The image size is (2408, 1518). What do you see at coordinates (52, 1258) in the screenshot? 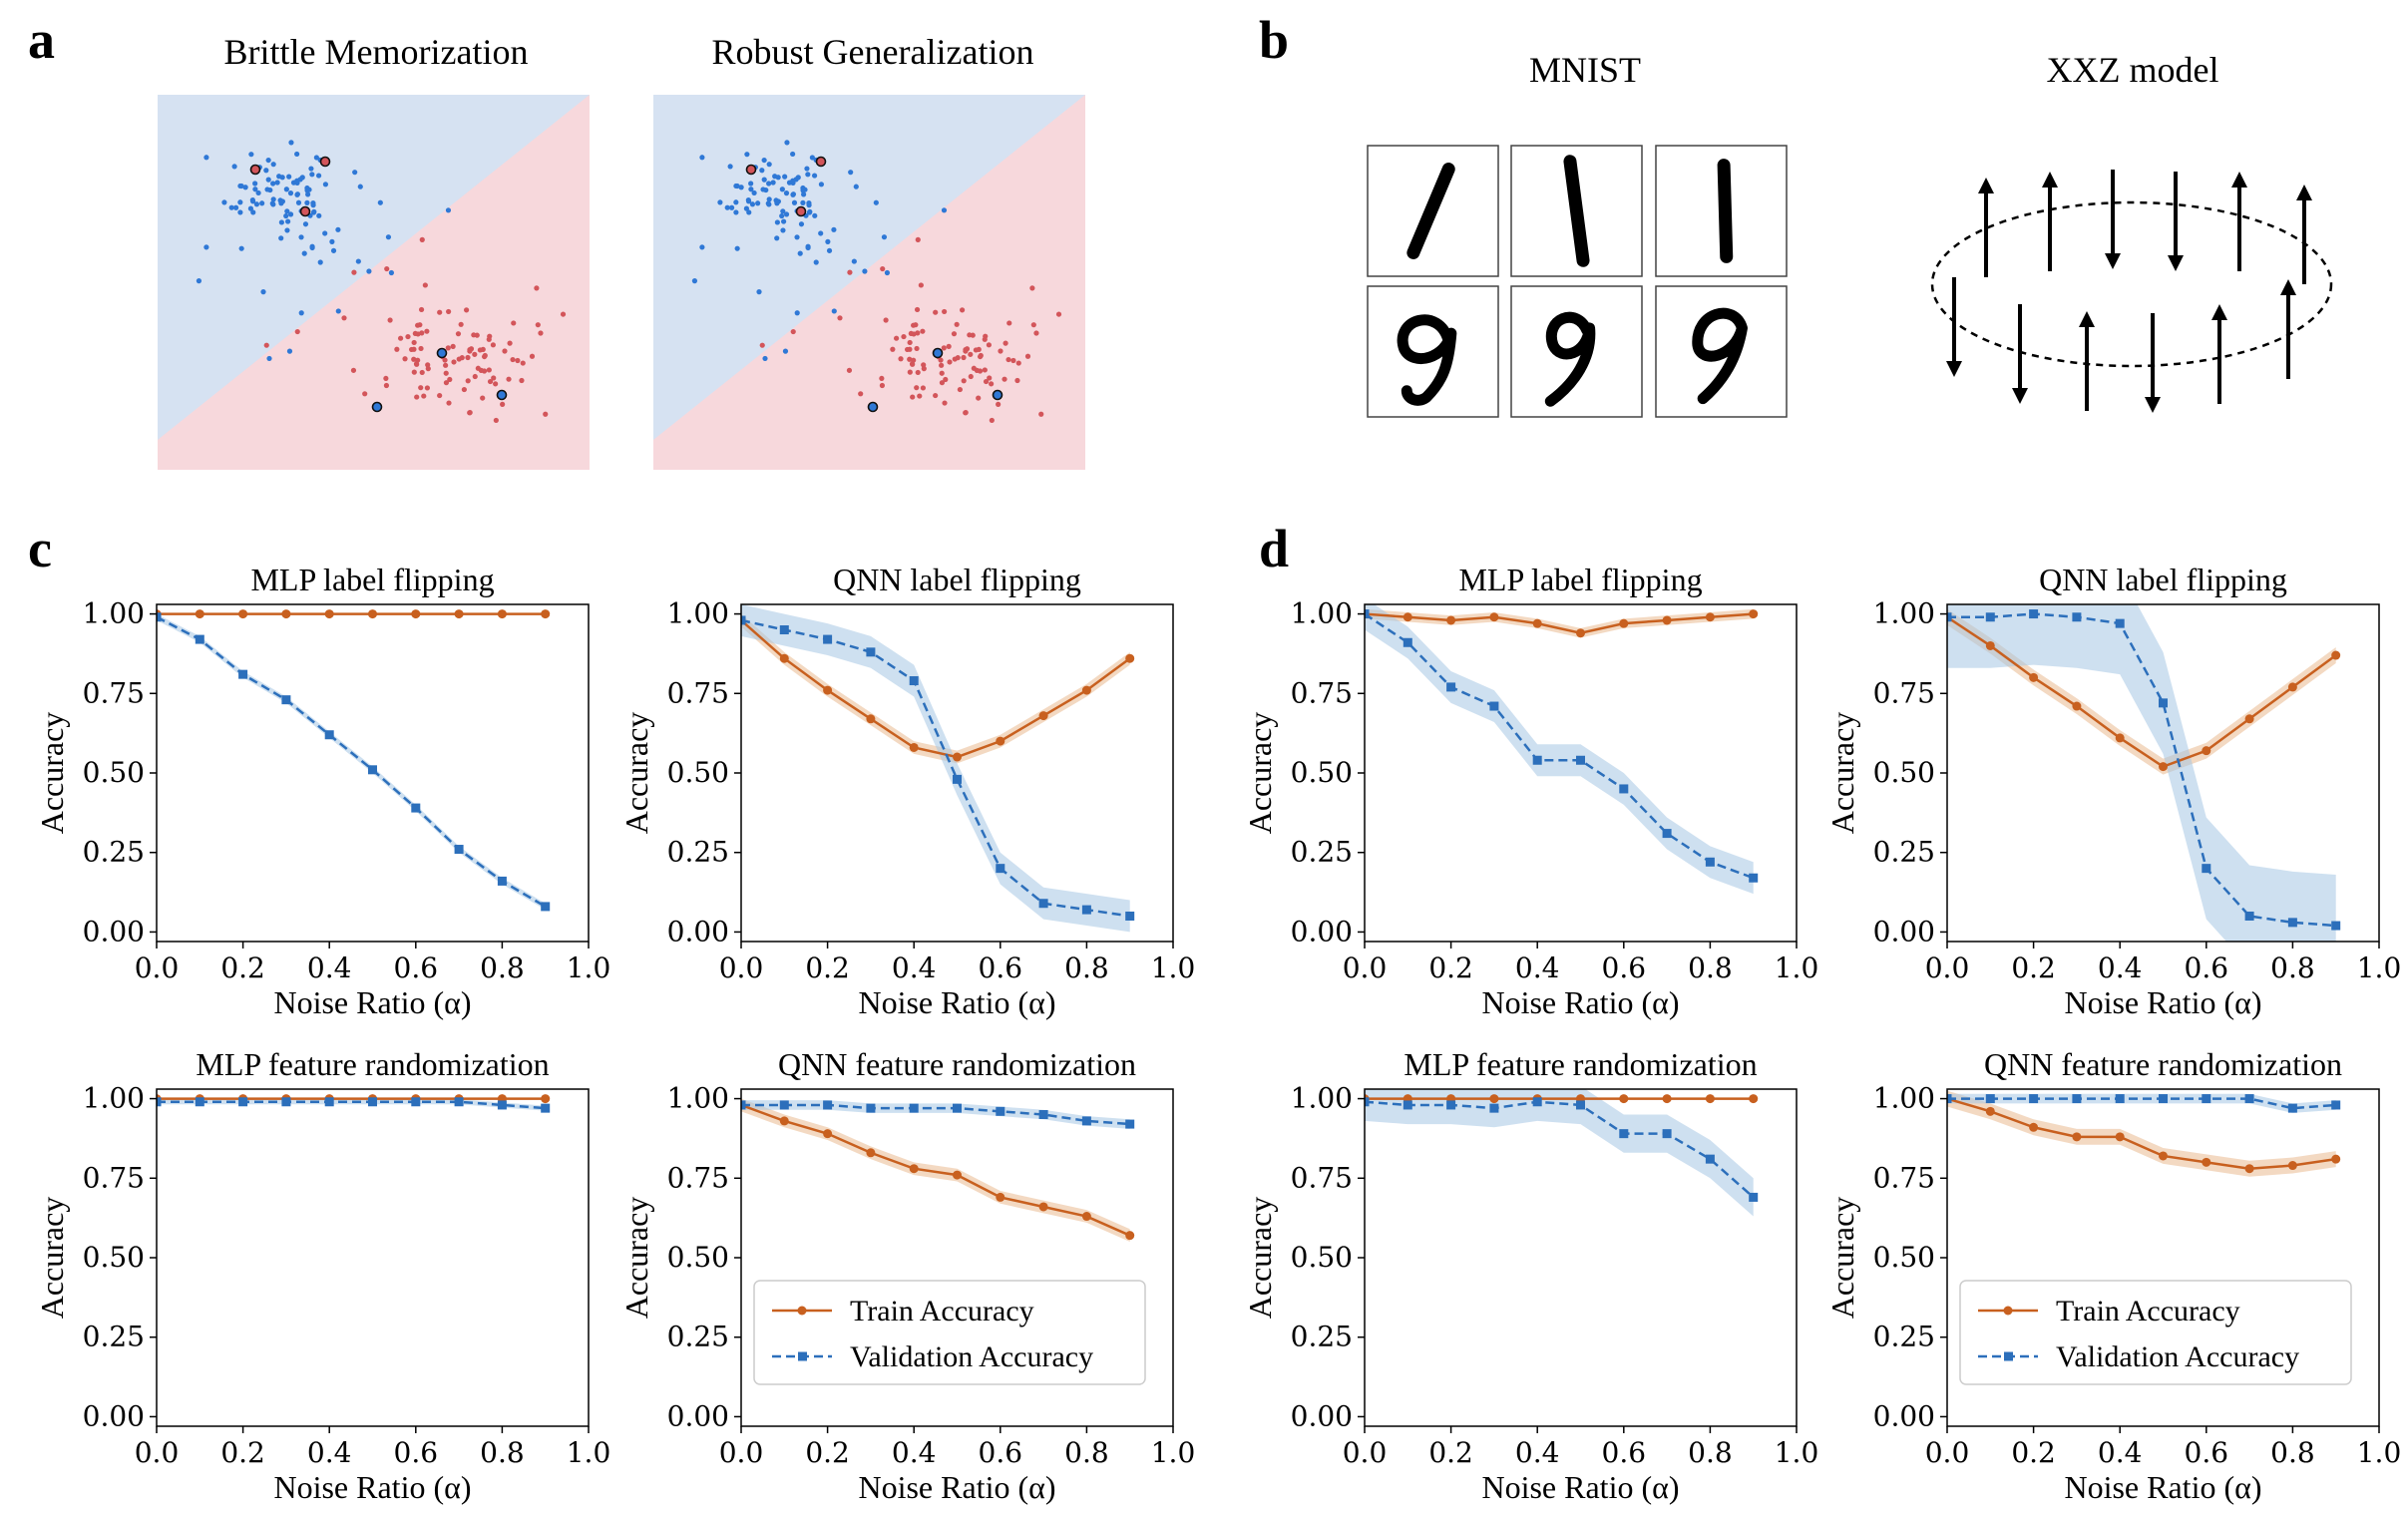
I see `y-axis-label: Accuracy` at bounding box center [52, 1258].